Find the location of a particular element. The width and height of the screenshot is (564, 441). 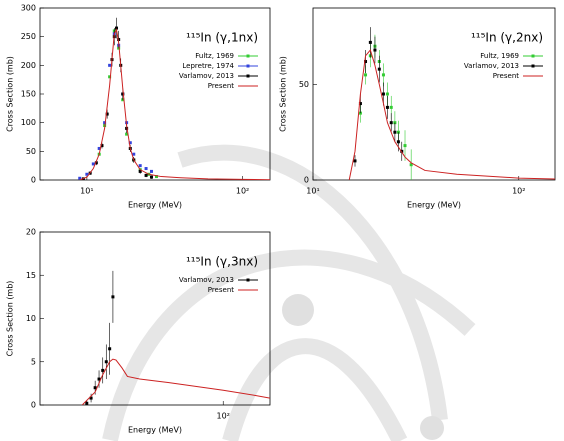

legend-label: Lepretre, 1974 is located at coordinates (208, 66).